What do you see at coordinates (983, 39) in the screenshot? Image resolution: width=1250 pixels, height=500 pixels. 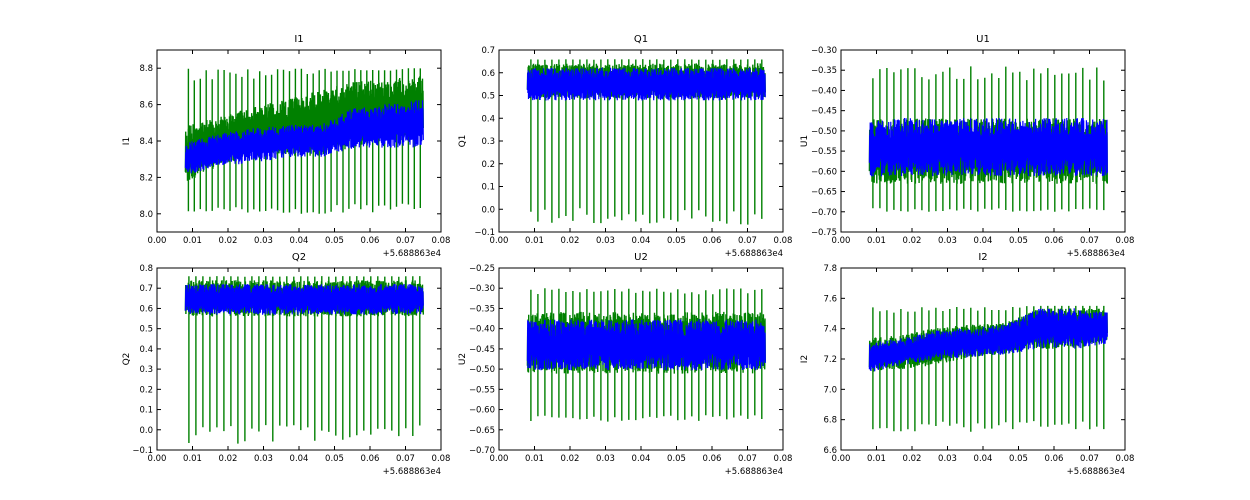 I see `subplot-title: U1` at bounding box center [983, 39].